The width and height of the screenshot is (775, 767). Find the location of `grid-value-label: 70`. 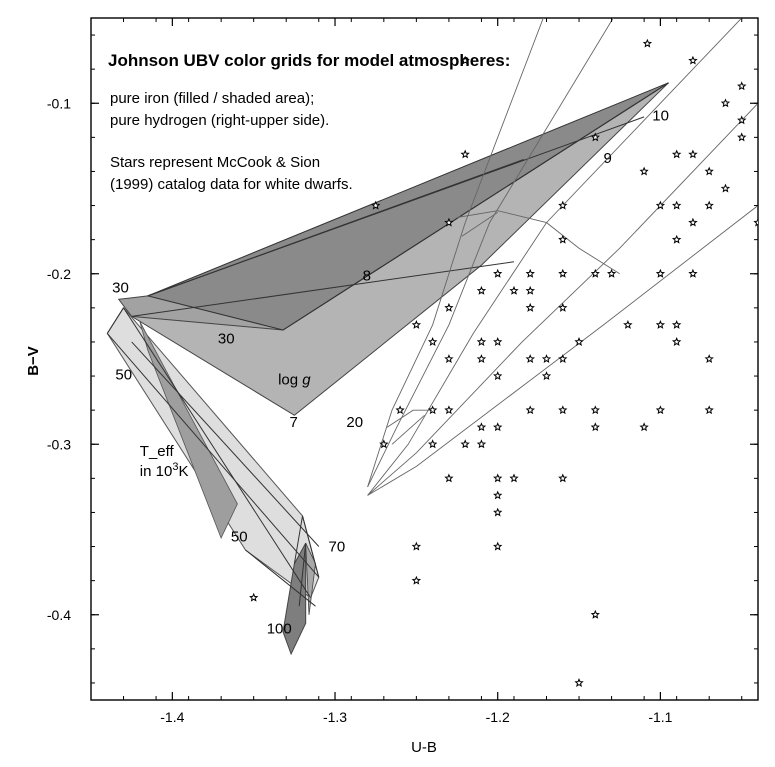

grid-value-label: 70 is located at coordinates (337, 547).